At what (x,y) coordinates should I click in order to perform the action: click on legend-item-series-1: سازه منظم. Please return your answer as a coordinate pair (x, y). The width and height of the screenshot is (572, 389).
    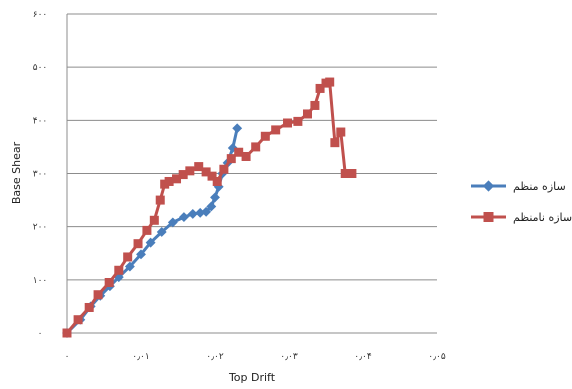
    Looking at the image, I should click on (518, 186).